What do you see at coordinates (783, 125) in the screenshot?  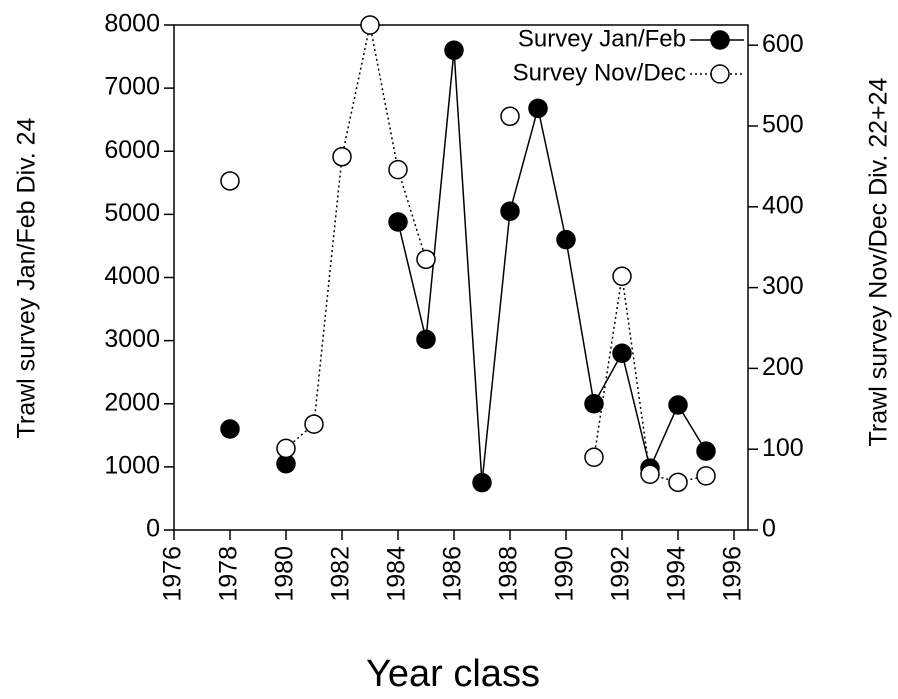 I see `y2-tick-label: 500` at bounding box center [783, 125].